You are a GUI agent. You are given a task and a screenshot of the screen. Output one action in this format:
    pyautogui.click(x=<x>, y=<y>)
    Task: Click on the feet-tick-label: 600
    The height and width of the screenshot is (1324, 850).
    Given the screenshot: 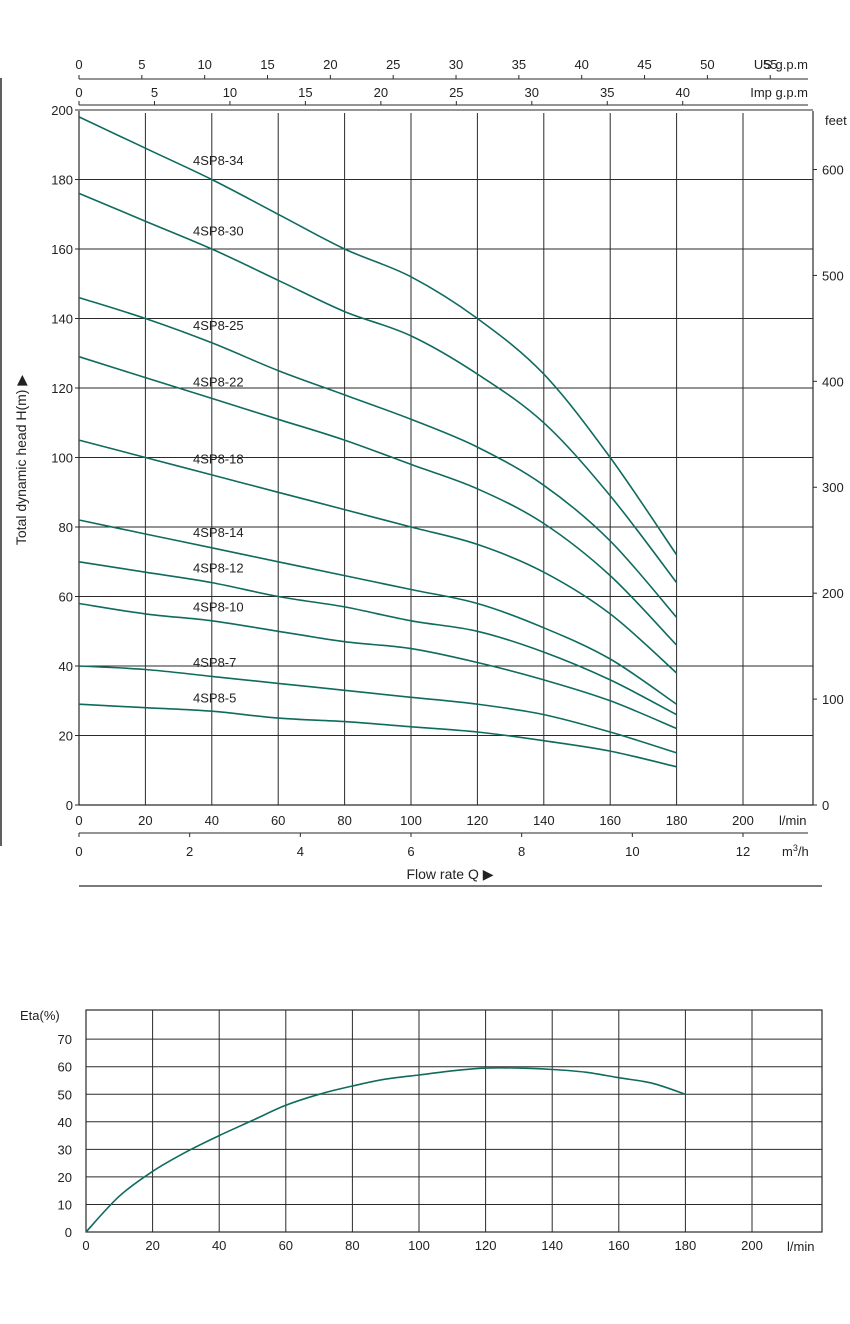 What is the action you would take?
    pyautogui.click(x=833, y=169)
    